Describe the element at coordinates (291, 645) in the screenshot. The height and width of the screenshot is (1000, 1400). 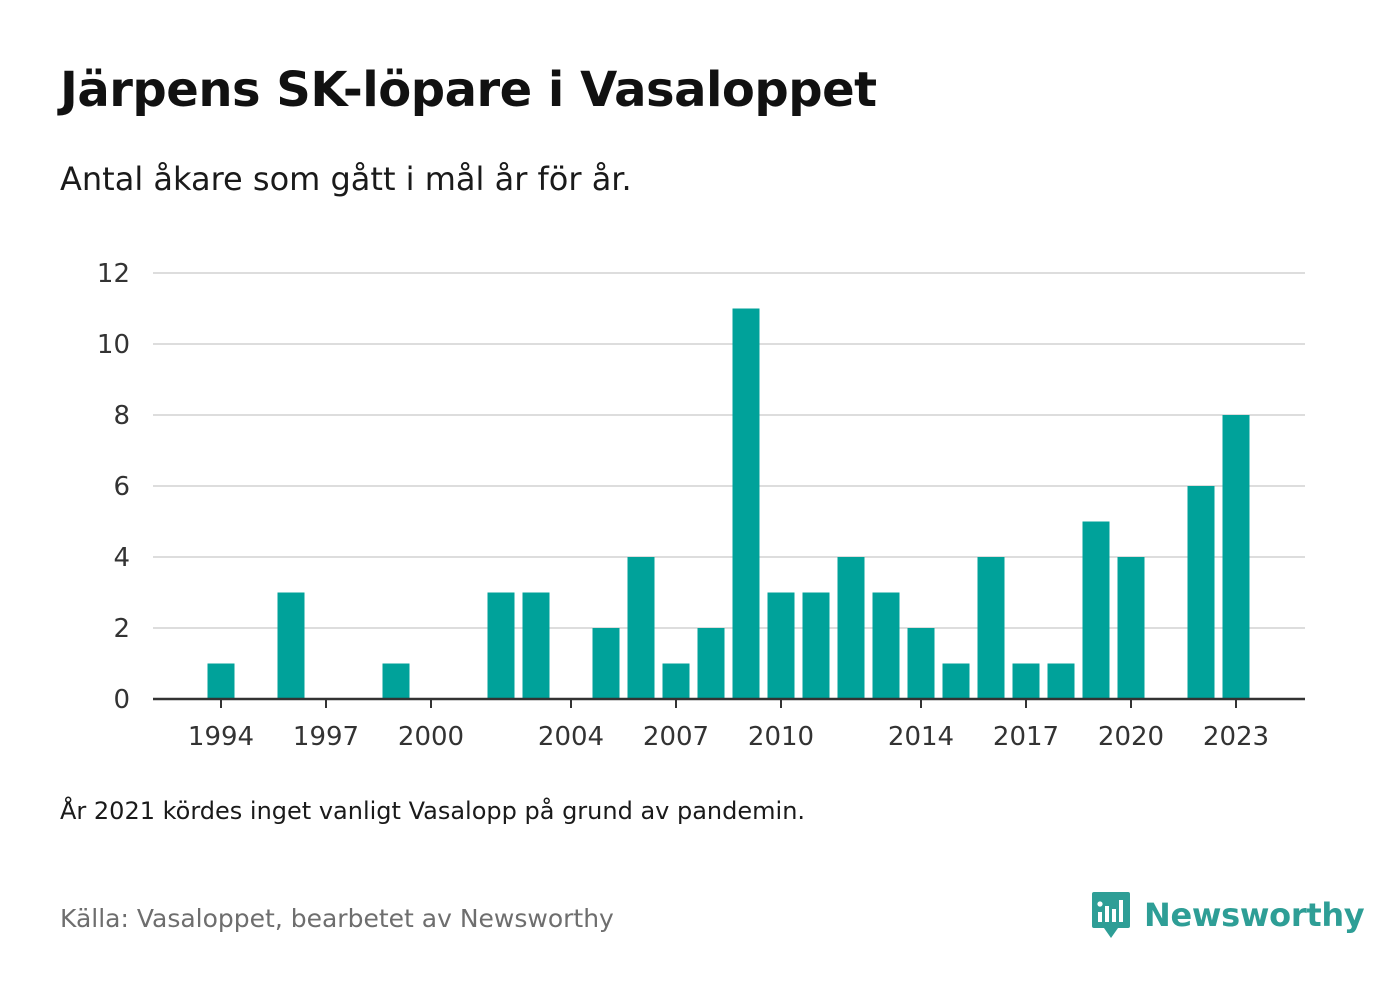
I see `bar-1996` at that location.